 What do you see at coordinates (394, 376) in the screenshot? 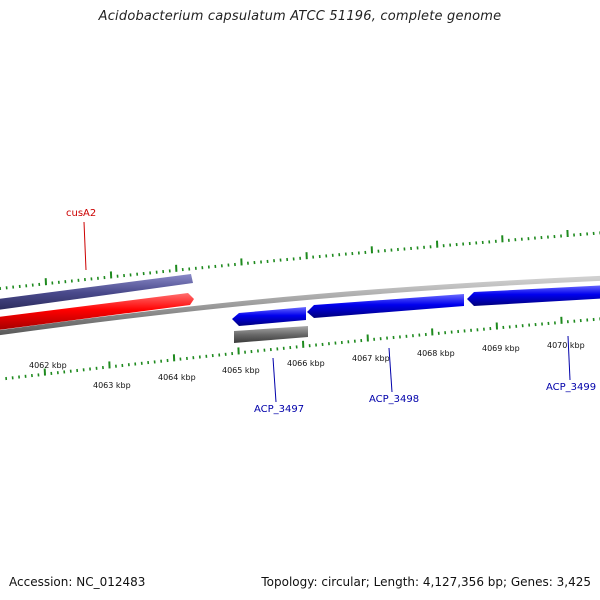
I see `gene-label-ACP_3498-group: ACP_3498` at bounding box center [394, 376].